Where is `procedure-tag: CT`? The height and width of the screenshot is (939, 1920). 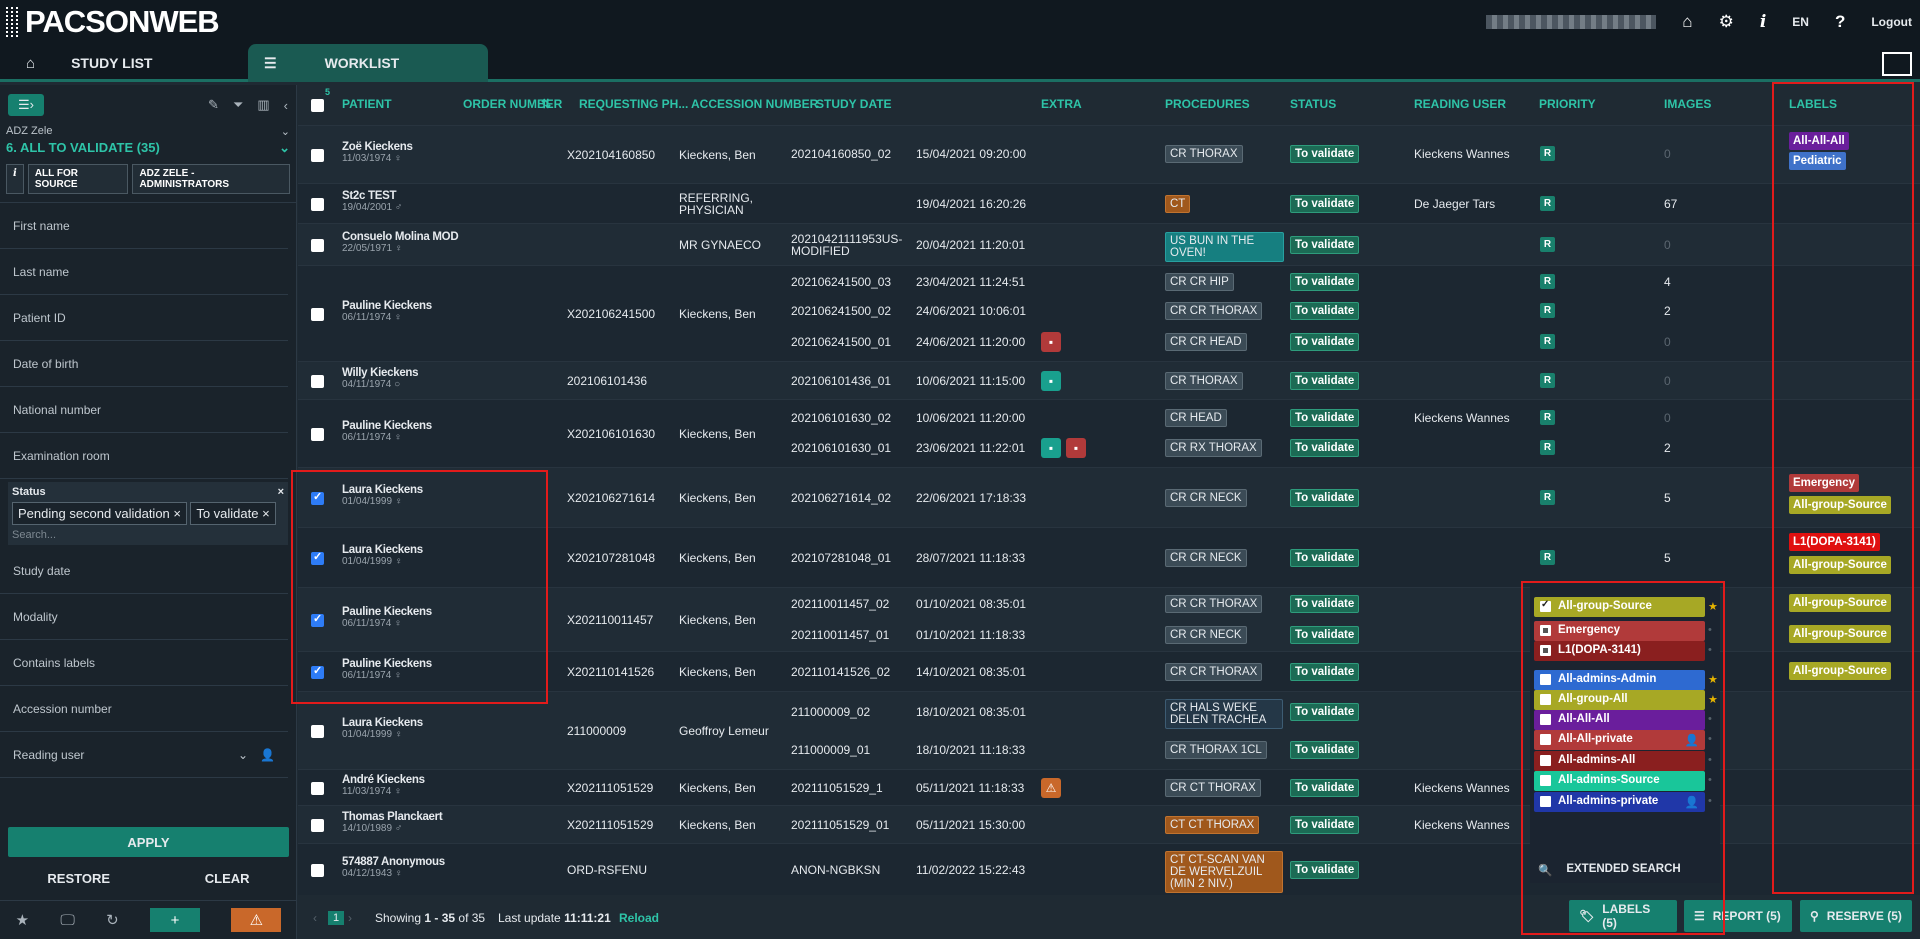 procedure-tag: CT is located at coordinates (1178, 204).